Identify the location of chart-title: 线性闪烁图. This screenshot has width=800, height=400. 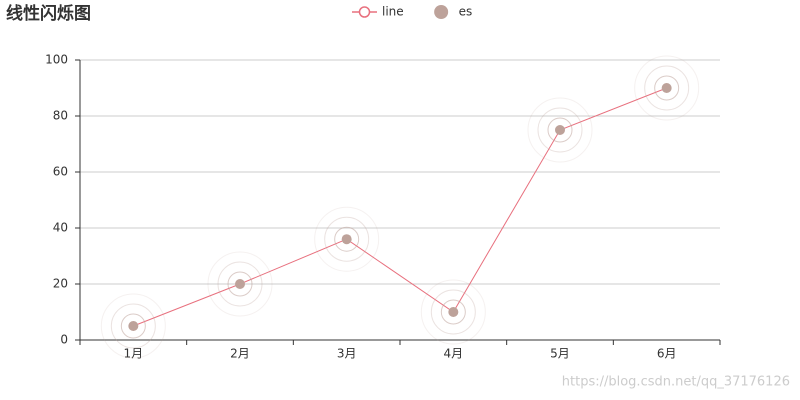
(48, 13).